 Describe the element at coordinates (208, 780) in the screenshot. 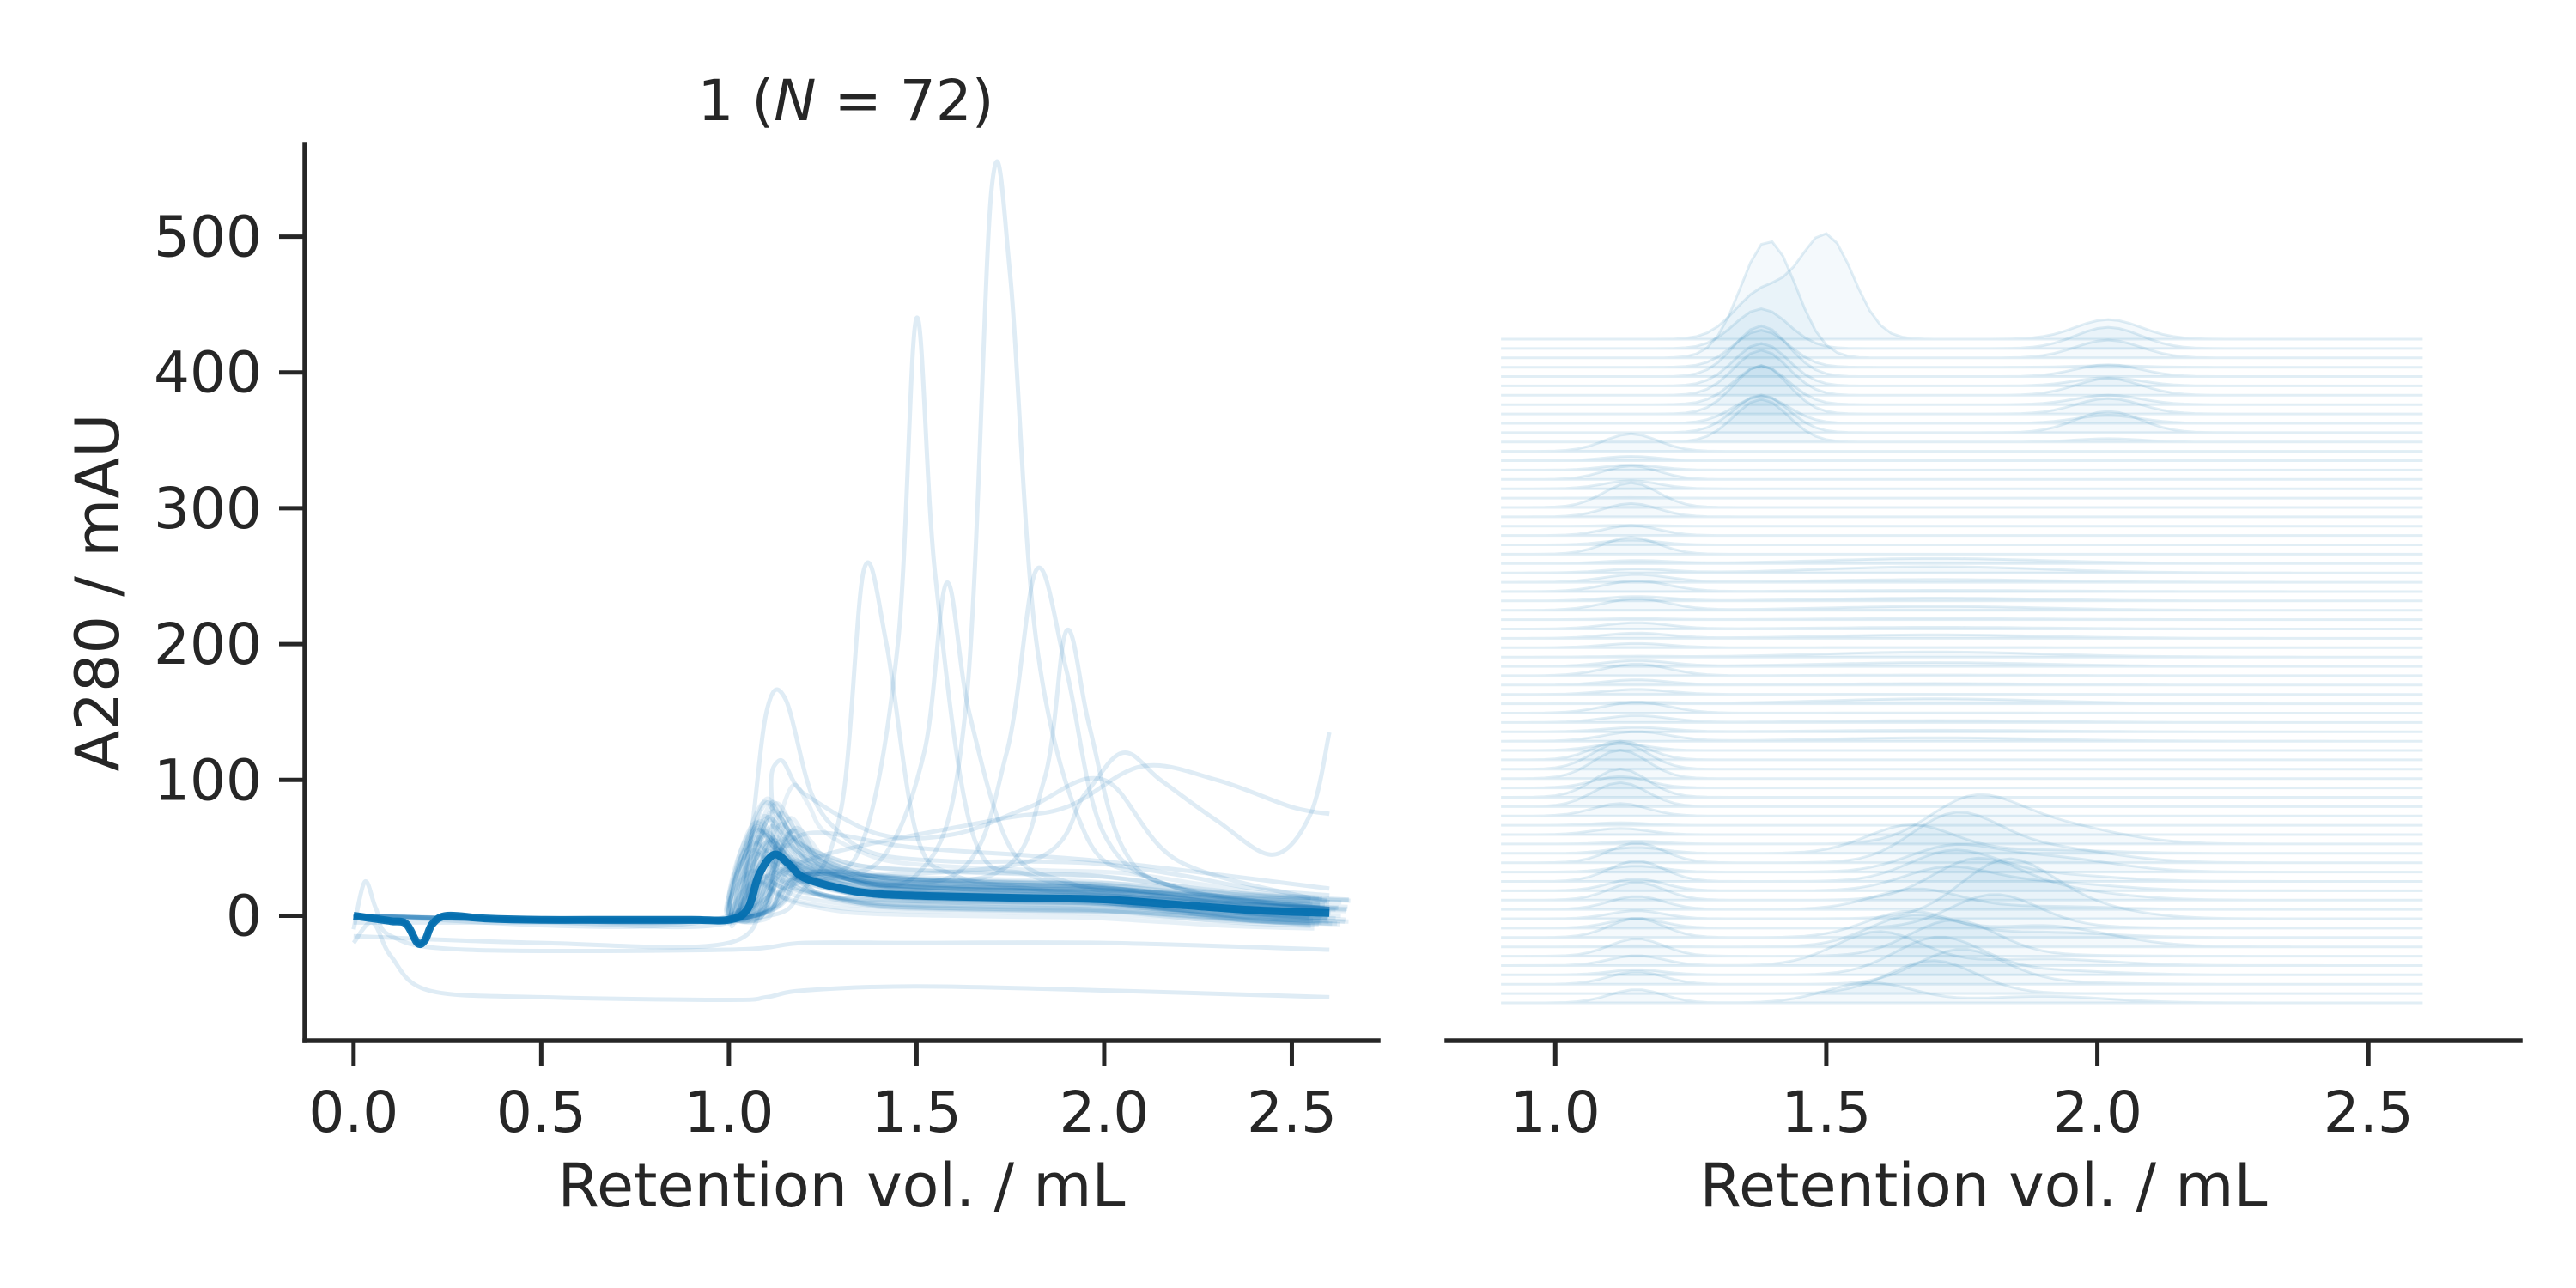

I see `y-tick-label: 100` at that location.